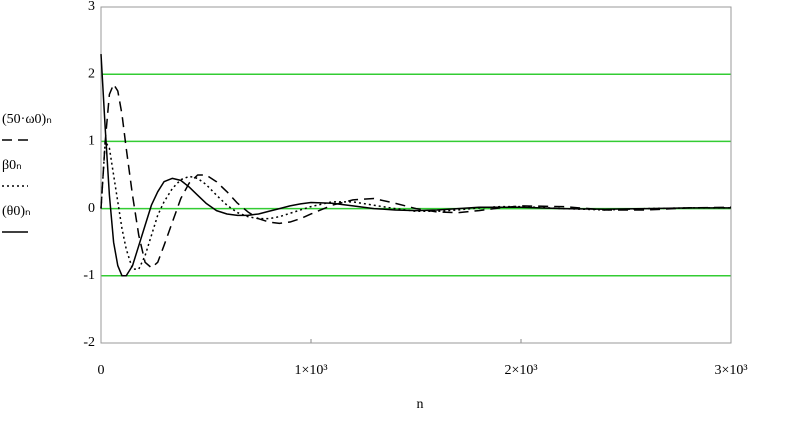 This screenshot has width=791, height=430. What do you see at coordinates (12, 165) in the screenshot?
I see `legend-label: β0ₙ` at bounding box center [12, 165].